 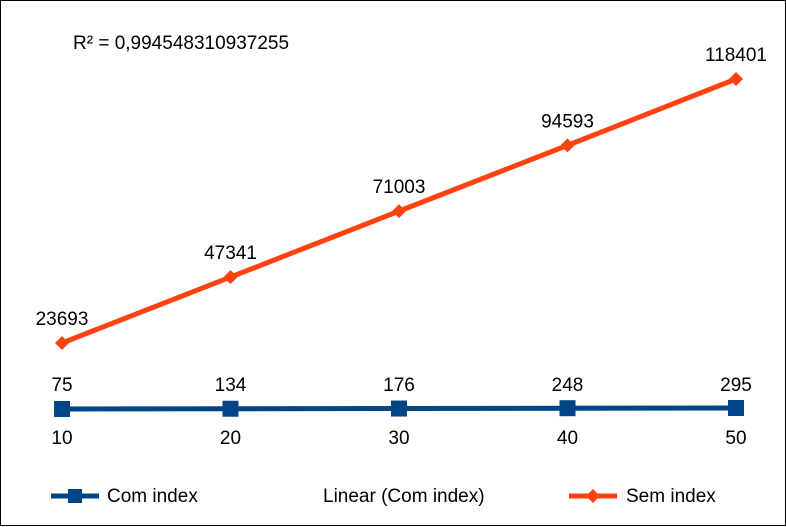 I want to click on data-label-sem-index: 94593, so click(x=567, y=121).